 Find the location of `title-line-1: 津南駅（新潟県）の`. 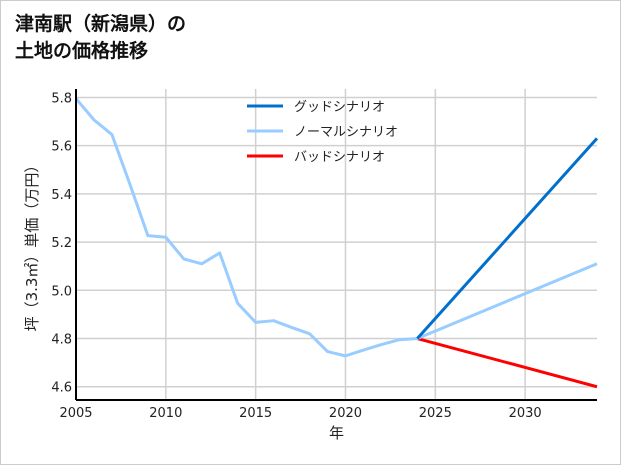

title-line-1: 津南駅（新潟県）の is located at coordinates (101, 24).